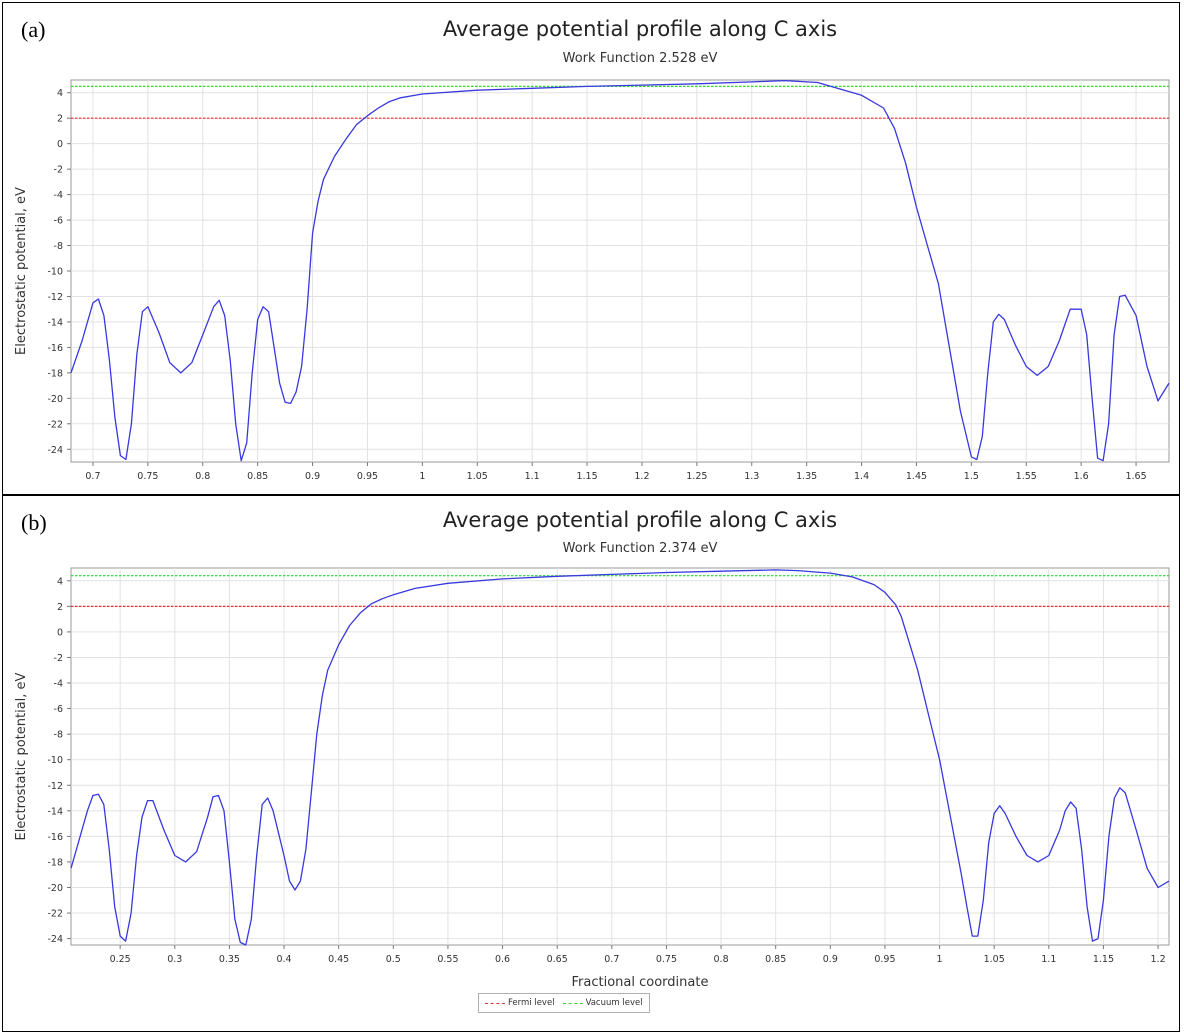  I want to click on panel-label-b: (b), so click(34, 522).